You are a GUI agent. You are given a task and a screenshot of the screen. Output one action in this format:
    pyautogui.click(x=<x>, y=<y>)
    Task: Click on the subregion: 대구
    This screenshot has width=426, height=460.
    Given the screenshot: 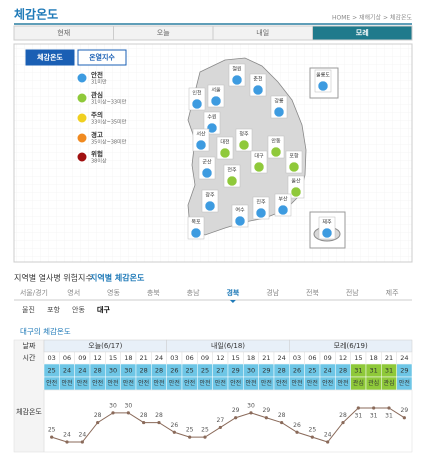 What is the action you would take?
    pyautogui.click(x=103, y=309)
    